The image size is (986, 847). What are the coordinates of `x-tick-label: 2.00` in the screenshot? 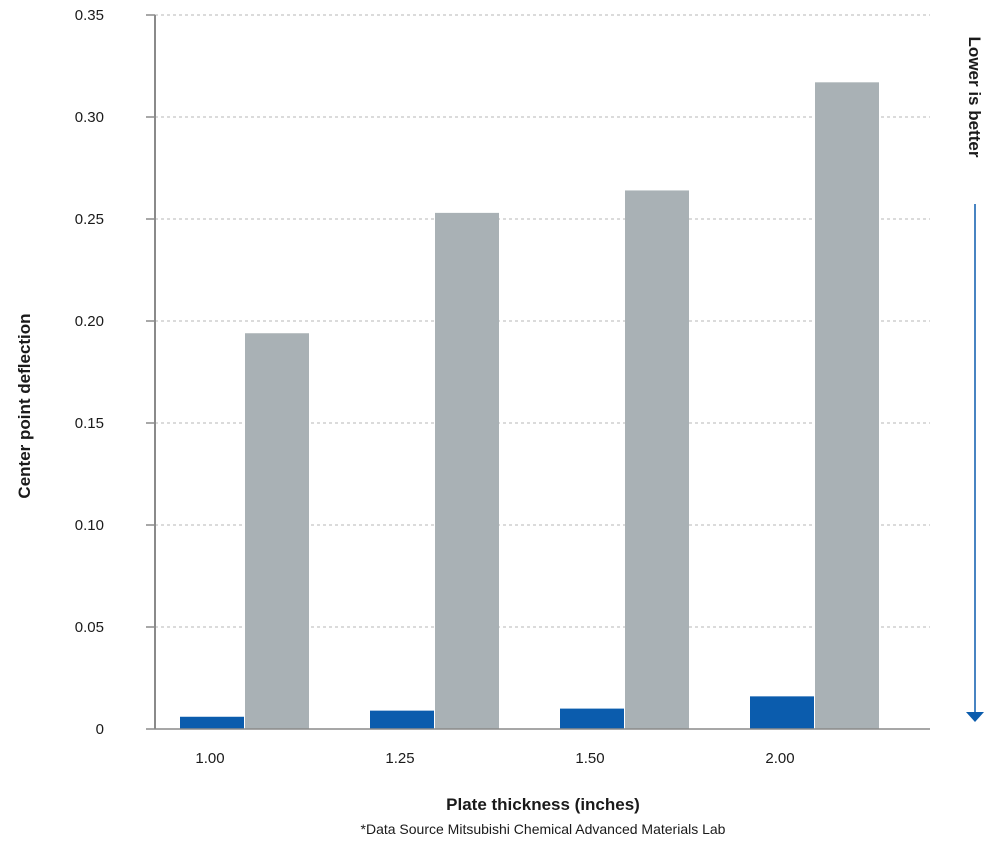 It's located at (779, 758).